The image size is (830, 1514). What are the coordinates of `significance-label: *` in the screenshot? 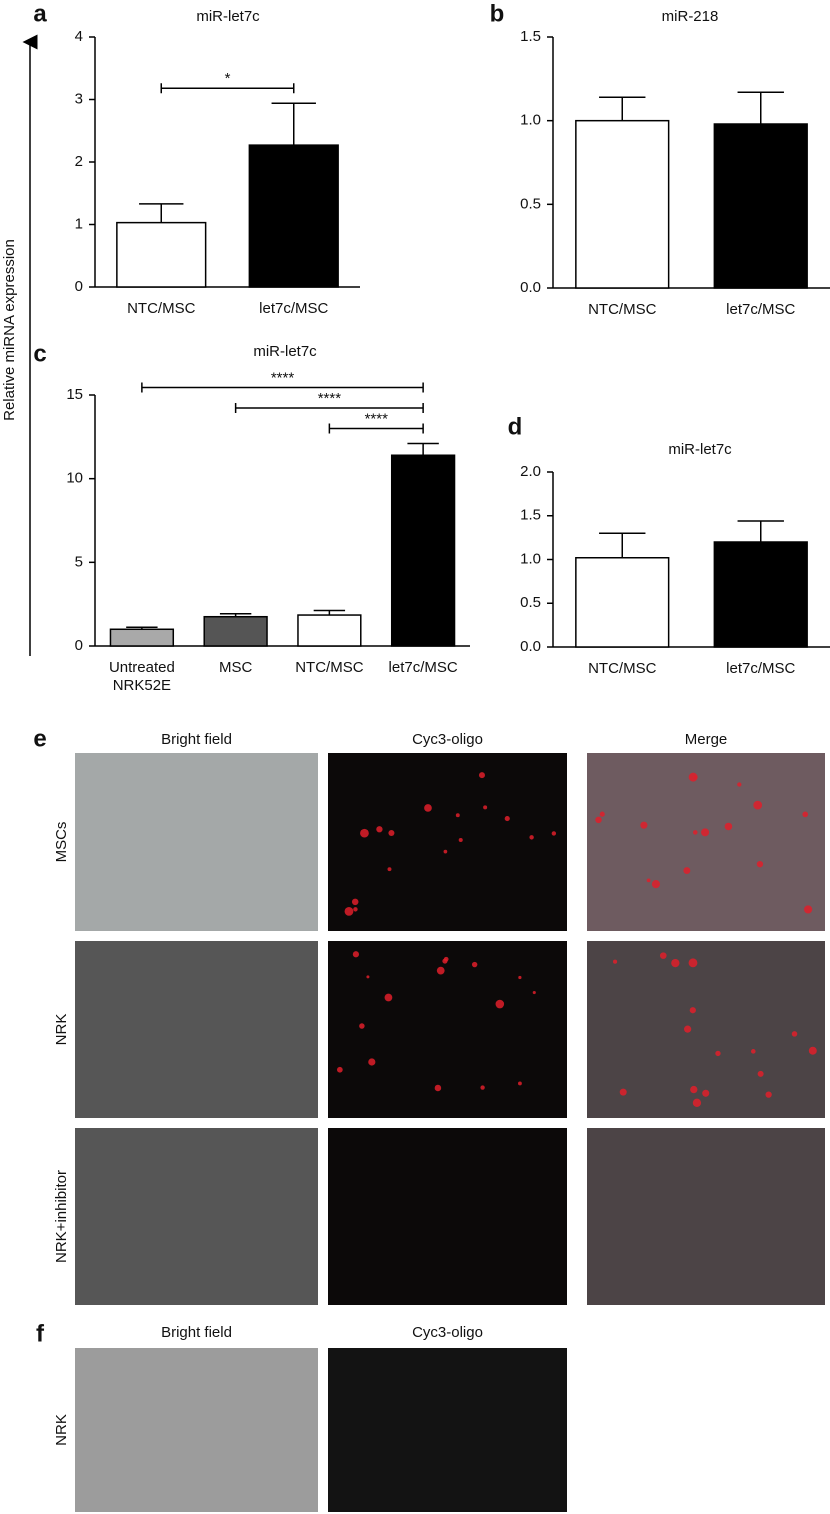 It's located at (228, 78).